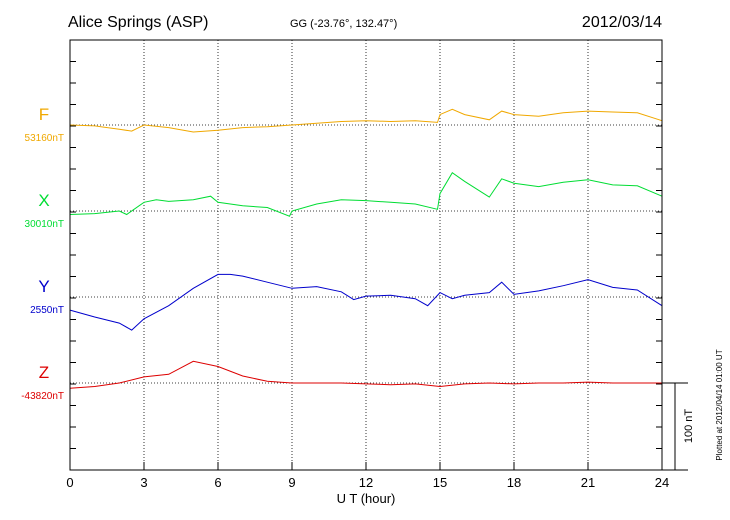  What do you see at coordinates (47, 310) in the screenshot?
I see `series-y-baseline-label: 2550nT` at bounding box center [47, 310].